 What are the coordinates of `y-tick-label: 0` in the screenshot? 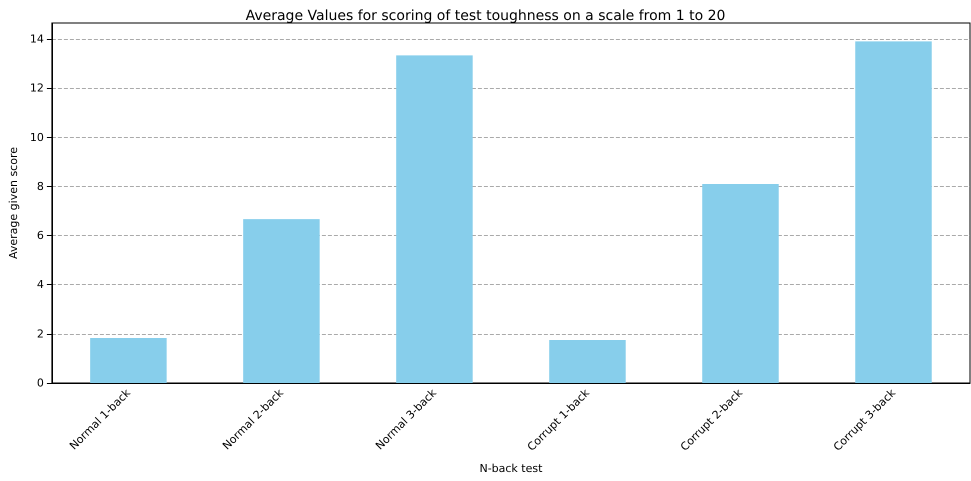 It's located at (40, 383).